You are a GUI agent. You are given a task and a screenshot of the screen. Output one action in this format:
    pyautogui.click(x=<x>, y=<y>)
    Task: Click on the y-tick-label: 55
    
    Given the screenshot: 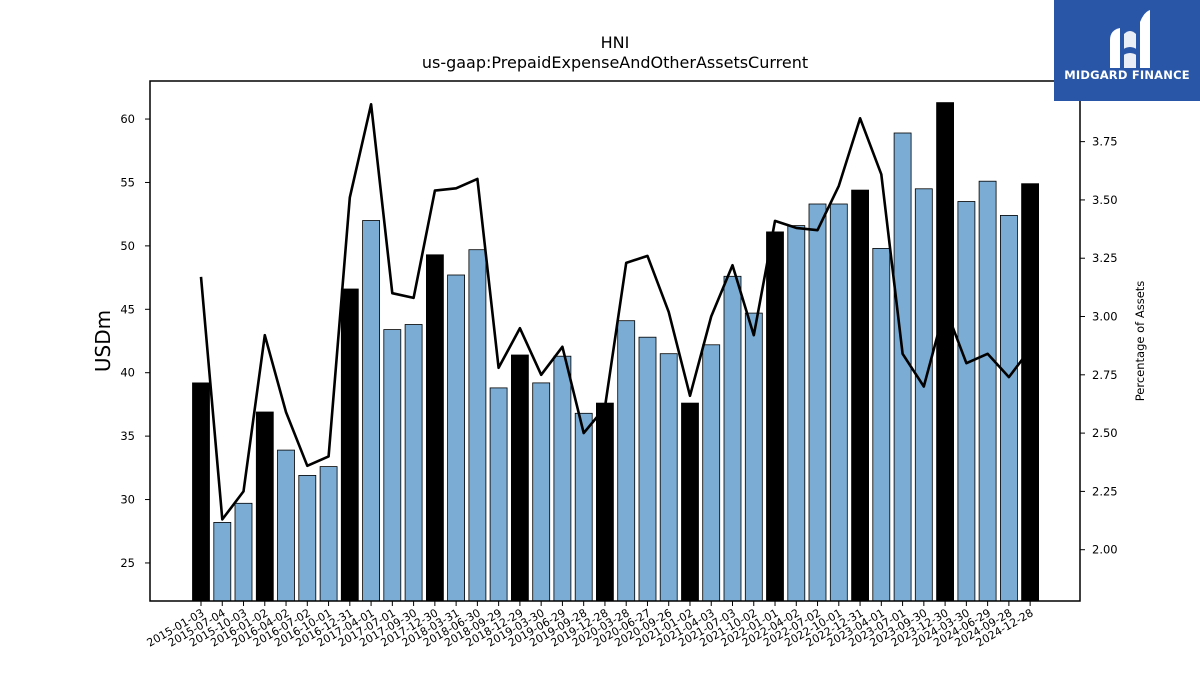 What is the action you would take?
    pyautogui.click(x=127, y=182)
    